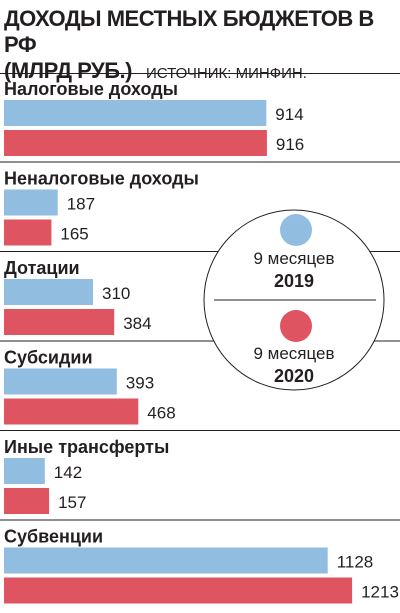 The image size is (400, 613). I want to click on legend-year-2019: 2019, so click(294, 281).